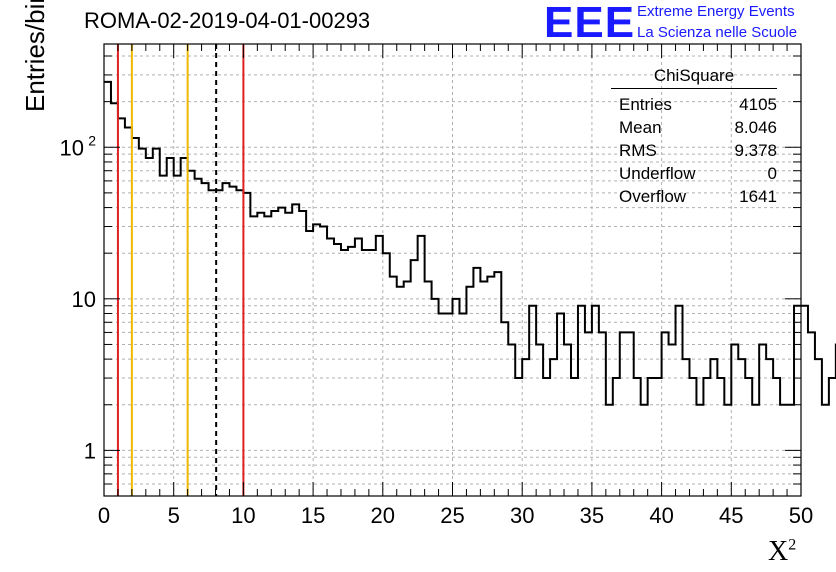 Image resolution: width=836 pixels, height=572 pixels. Describe the element at coordinates (592, 515) in the screenshot. I see `x-tick-label: 35` at that location.